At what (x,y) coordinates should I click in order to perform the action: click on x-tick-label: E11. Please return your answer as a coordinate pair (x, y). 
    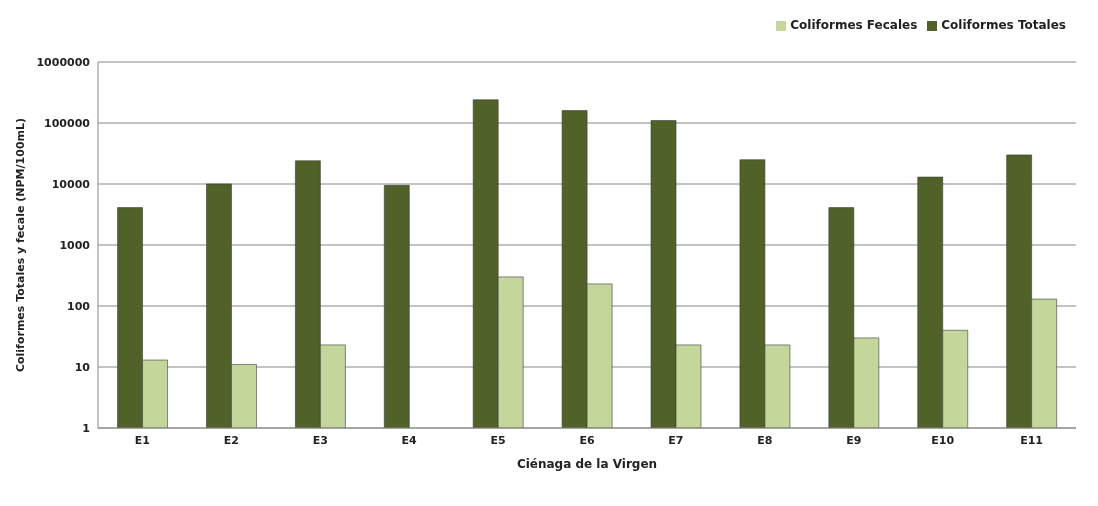
    Looking at the image, I should click on (1031, 440).